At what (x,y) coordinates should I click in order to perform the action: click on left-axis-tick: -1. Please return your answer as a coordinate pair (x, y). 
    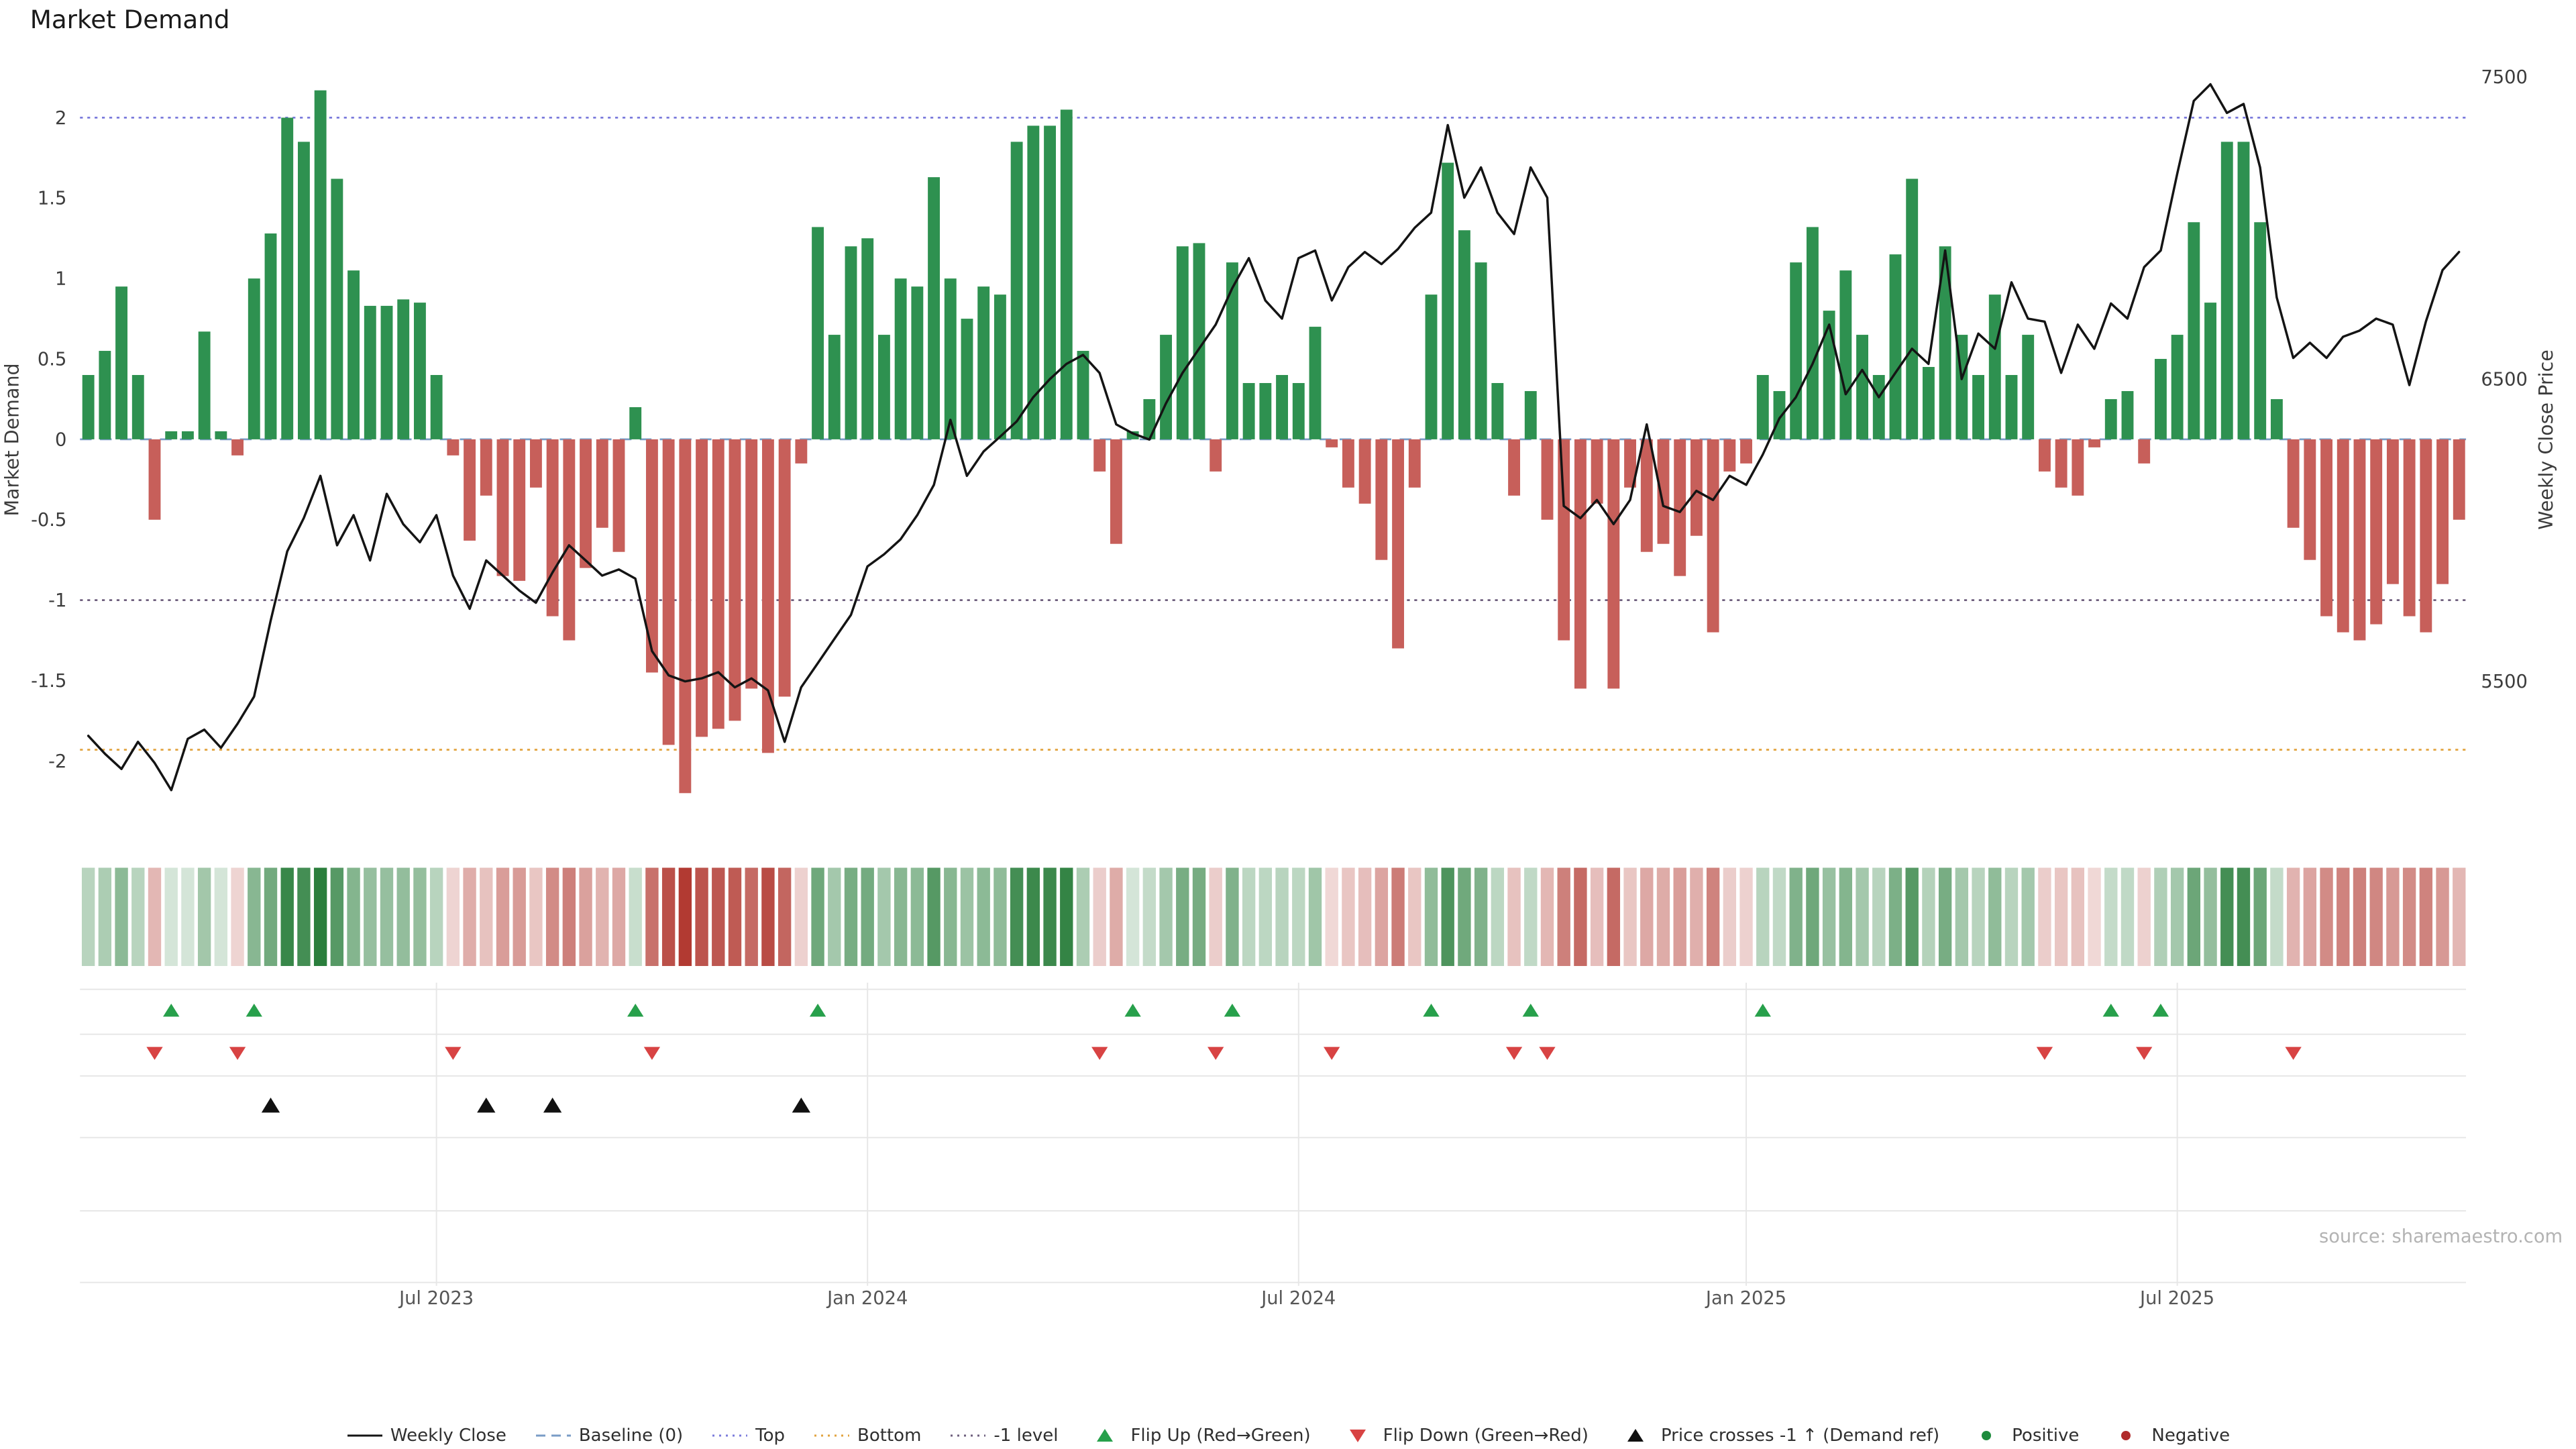
    Looking at the image, I should click on (57, 600).